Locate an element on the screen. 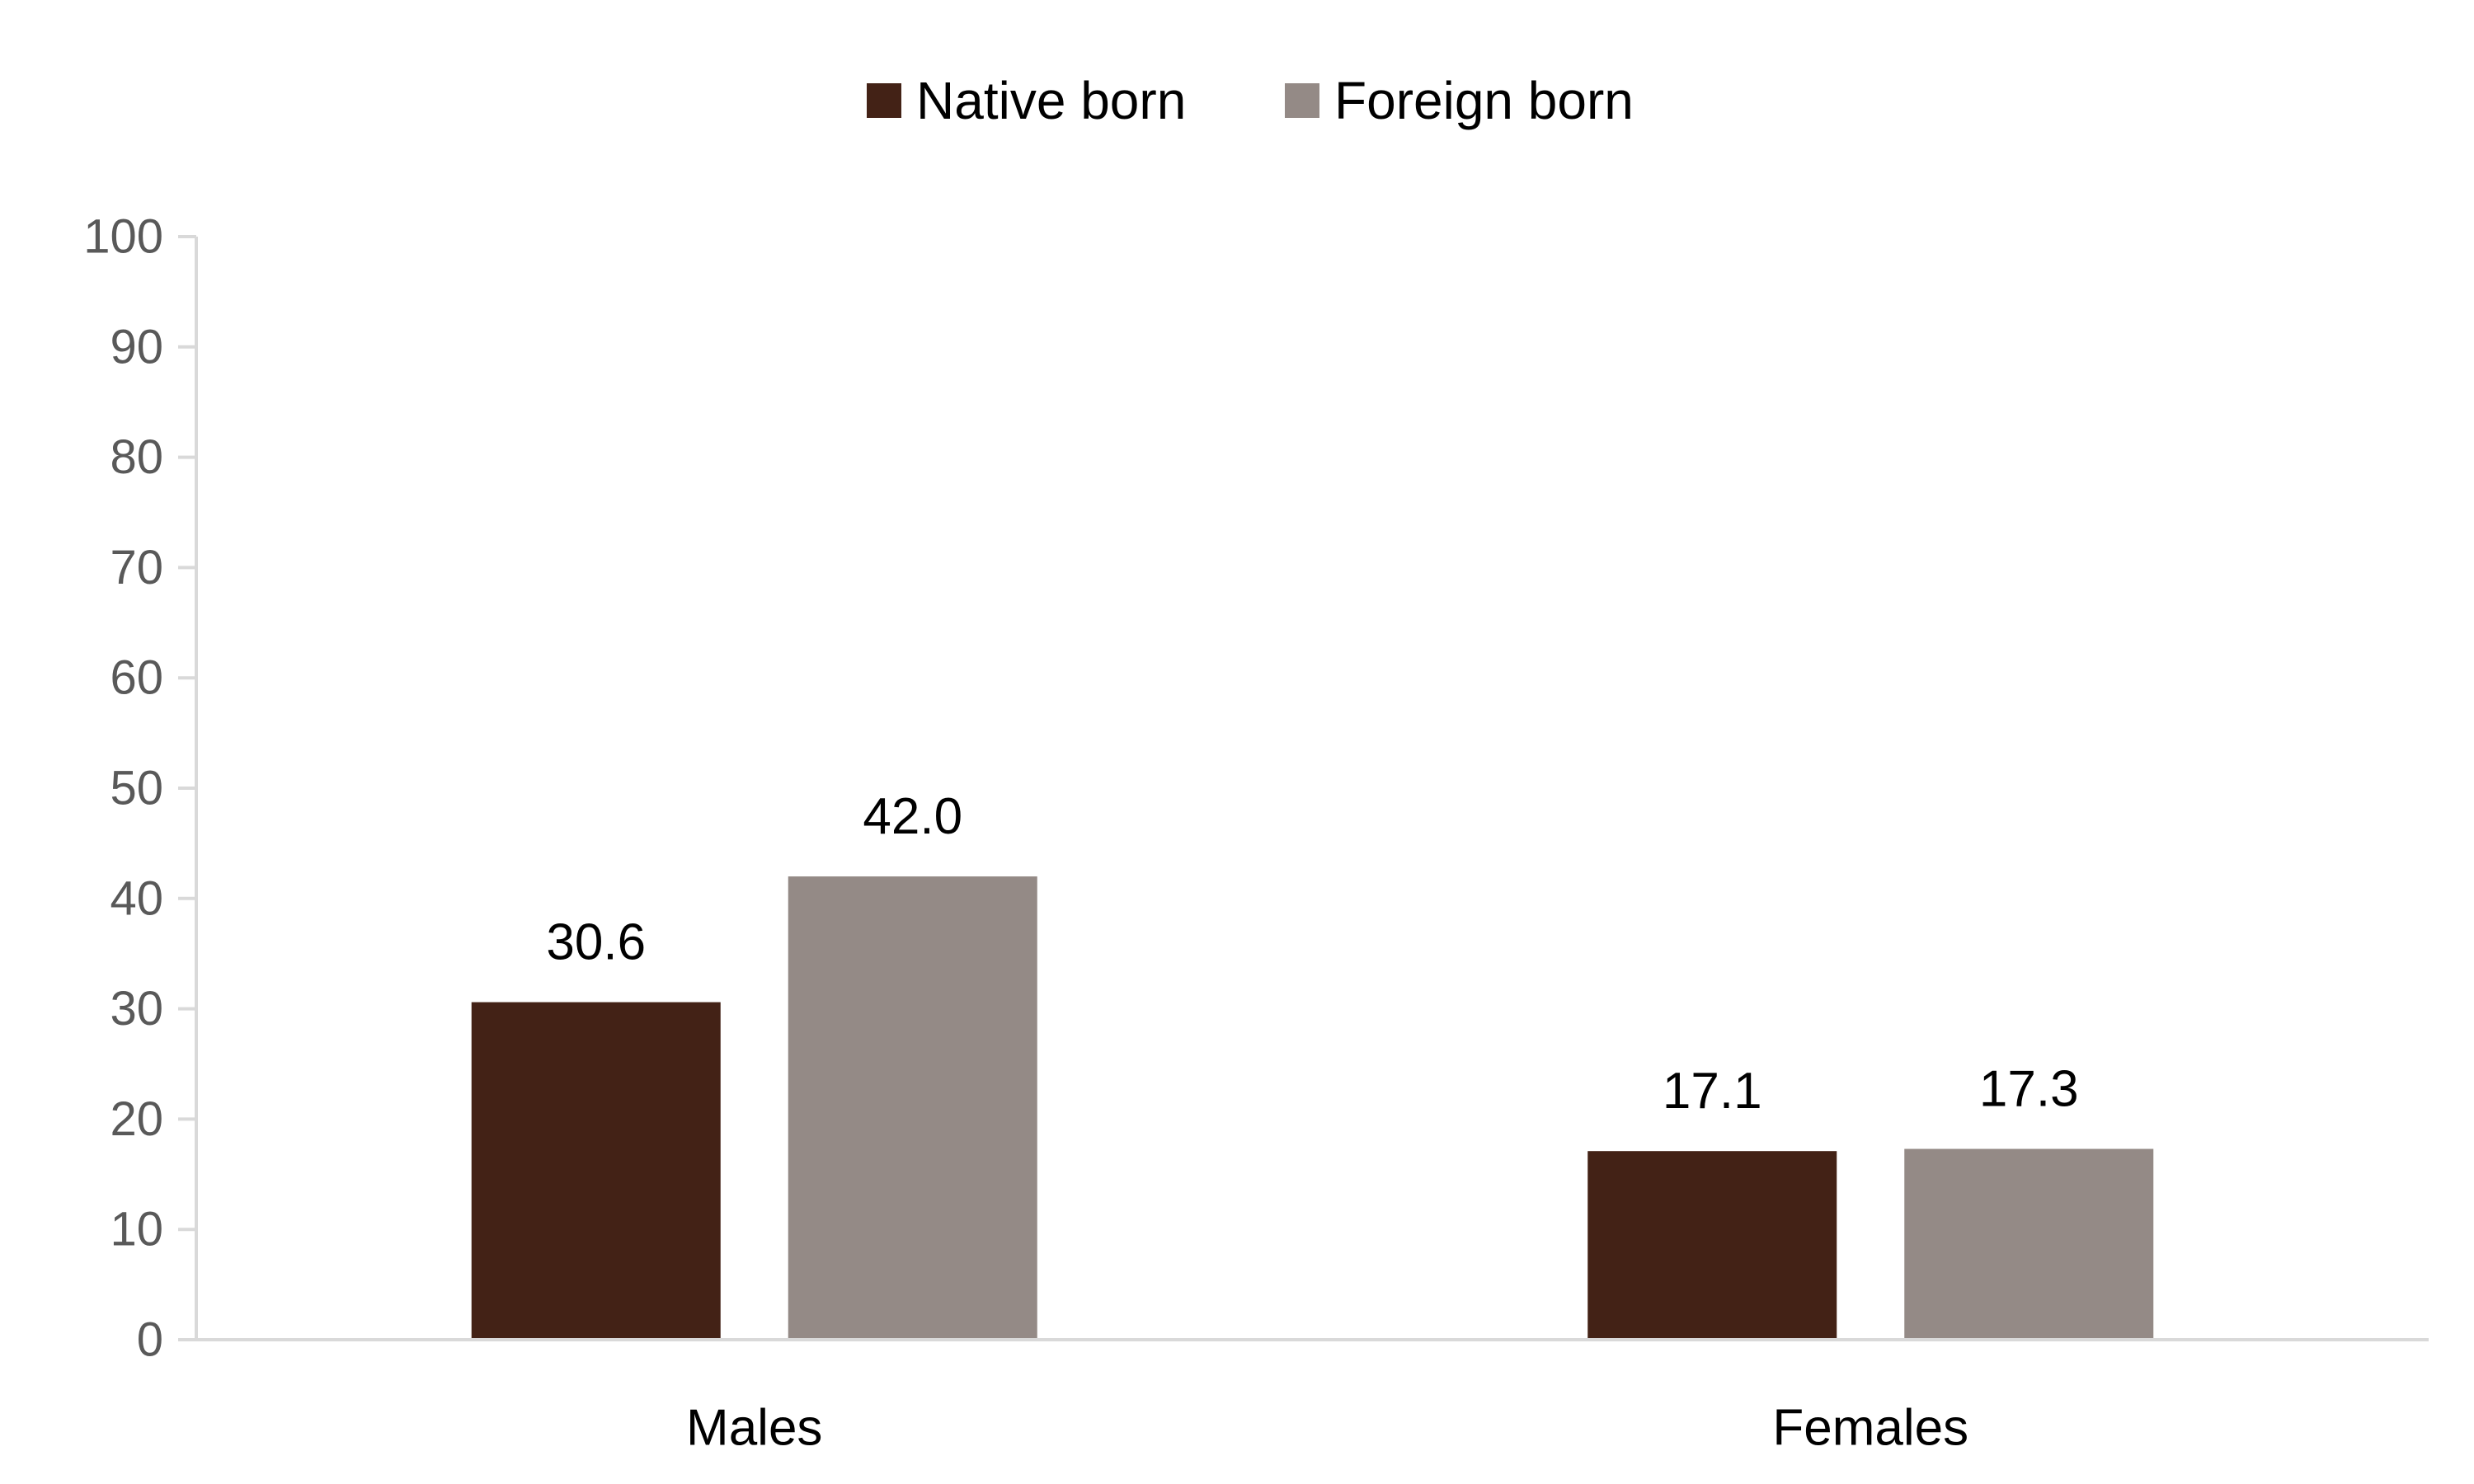 Image resolution: width=2474 pixels, height=1484 pixels. x-category-label: Females is located at coordinates (1870, 1428).